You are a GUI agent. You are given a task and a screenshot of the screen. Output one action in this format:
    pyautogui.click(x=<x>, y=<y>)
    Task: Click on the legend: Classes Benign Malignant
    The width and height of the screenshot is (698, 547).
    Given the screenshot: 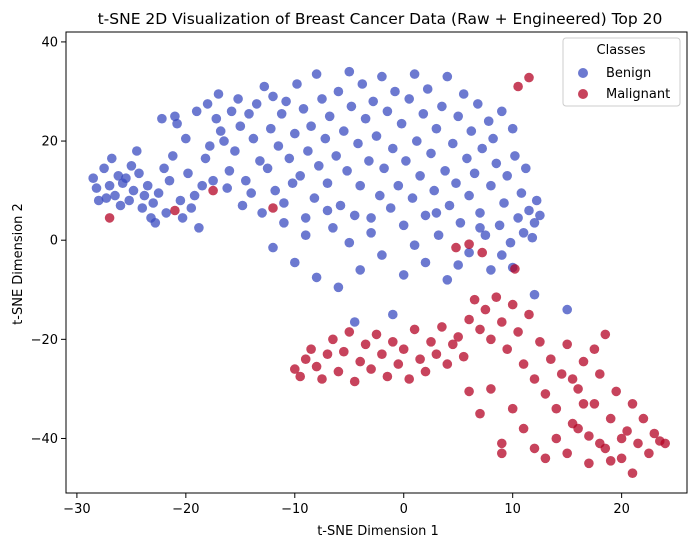 What is the action you would take?
    pyautogui.click(x=621, y=72)
    